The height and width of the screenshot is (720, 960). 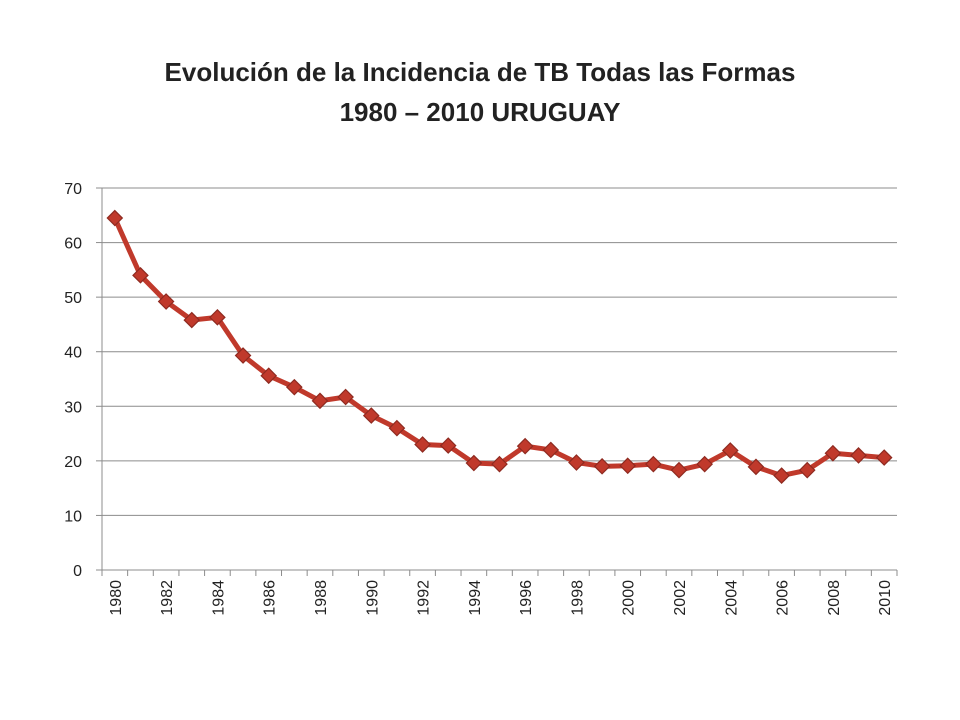 I want to click on x-tick-label: 1990, so click(x=372, y=598).